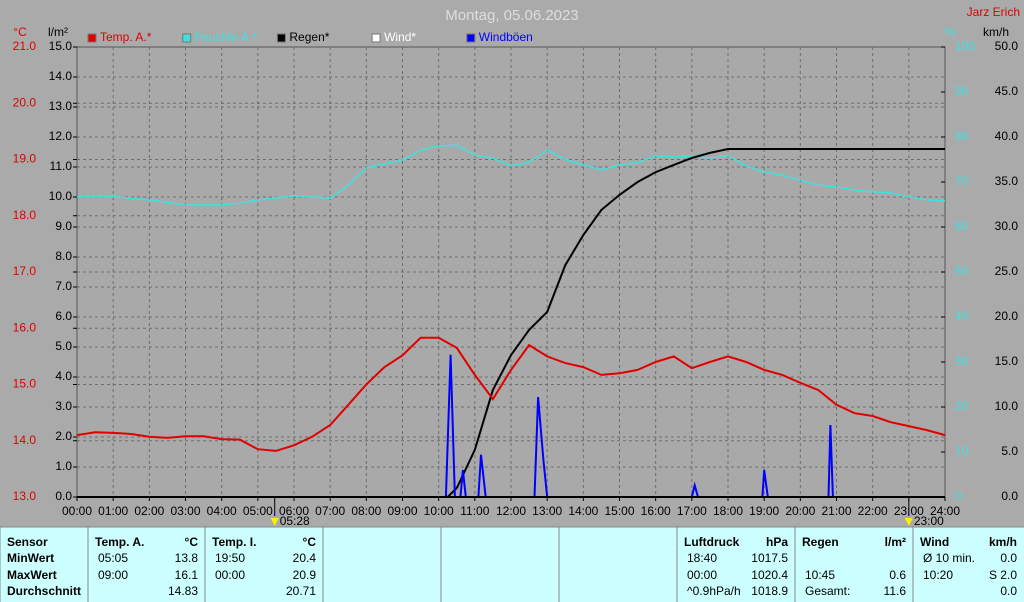 Image resolution: width=1024 pixels, height=602 pixels. I want to click on x-tick-label: 07:00, so click(330, 511).